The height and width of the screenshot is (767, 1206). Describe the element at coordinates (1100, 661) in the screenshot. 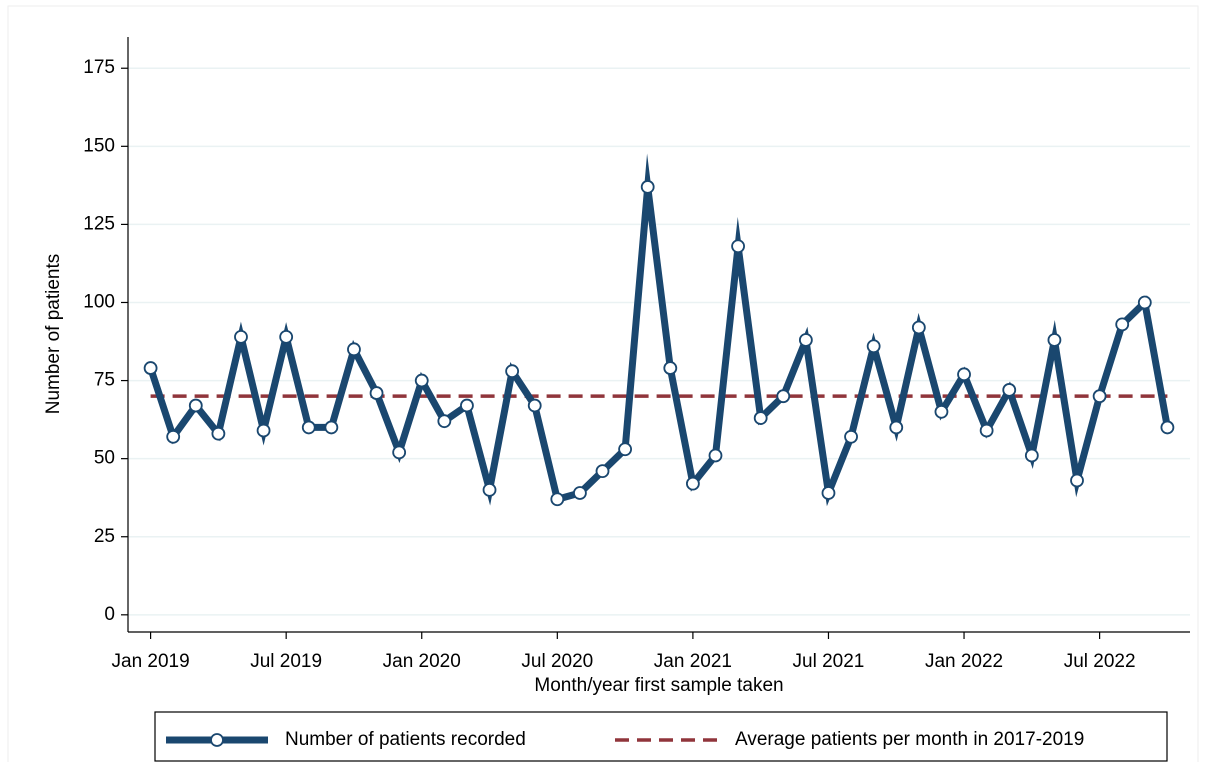

I see `x-tick-label: Jul 2022` at that location.